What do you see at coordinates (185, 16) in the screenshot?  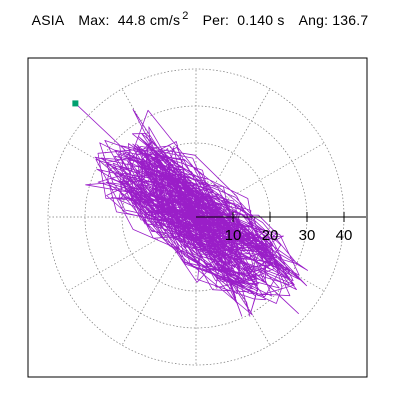 I see `max-unit-exponent: 2` at bounding box center [185, 16].